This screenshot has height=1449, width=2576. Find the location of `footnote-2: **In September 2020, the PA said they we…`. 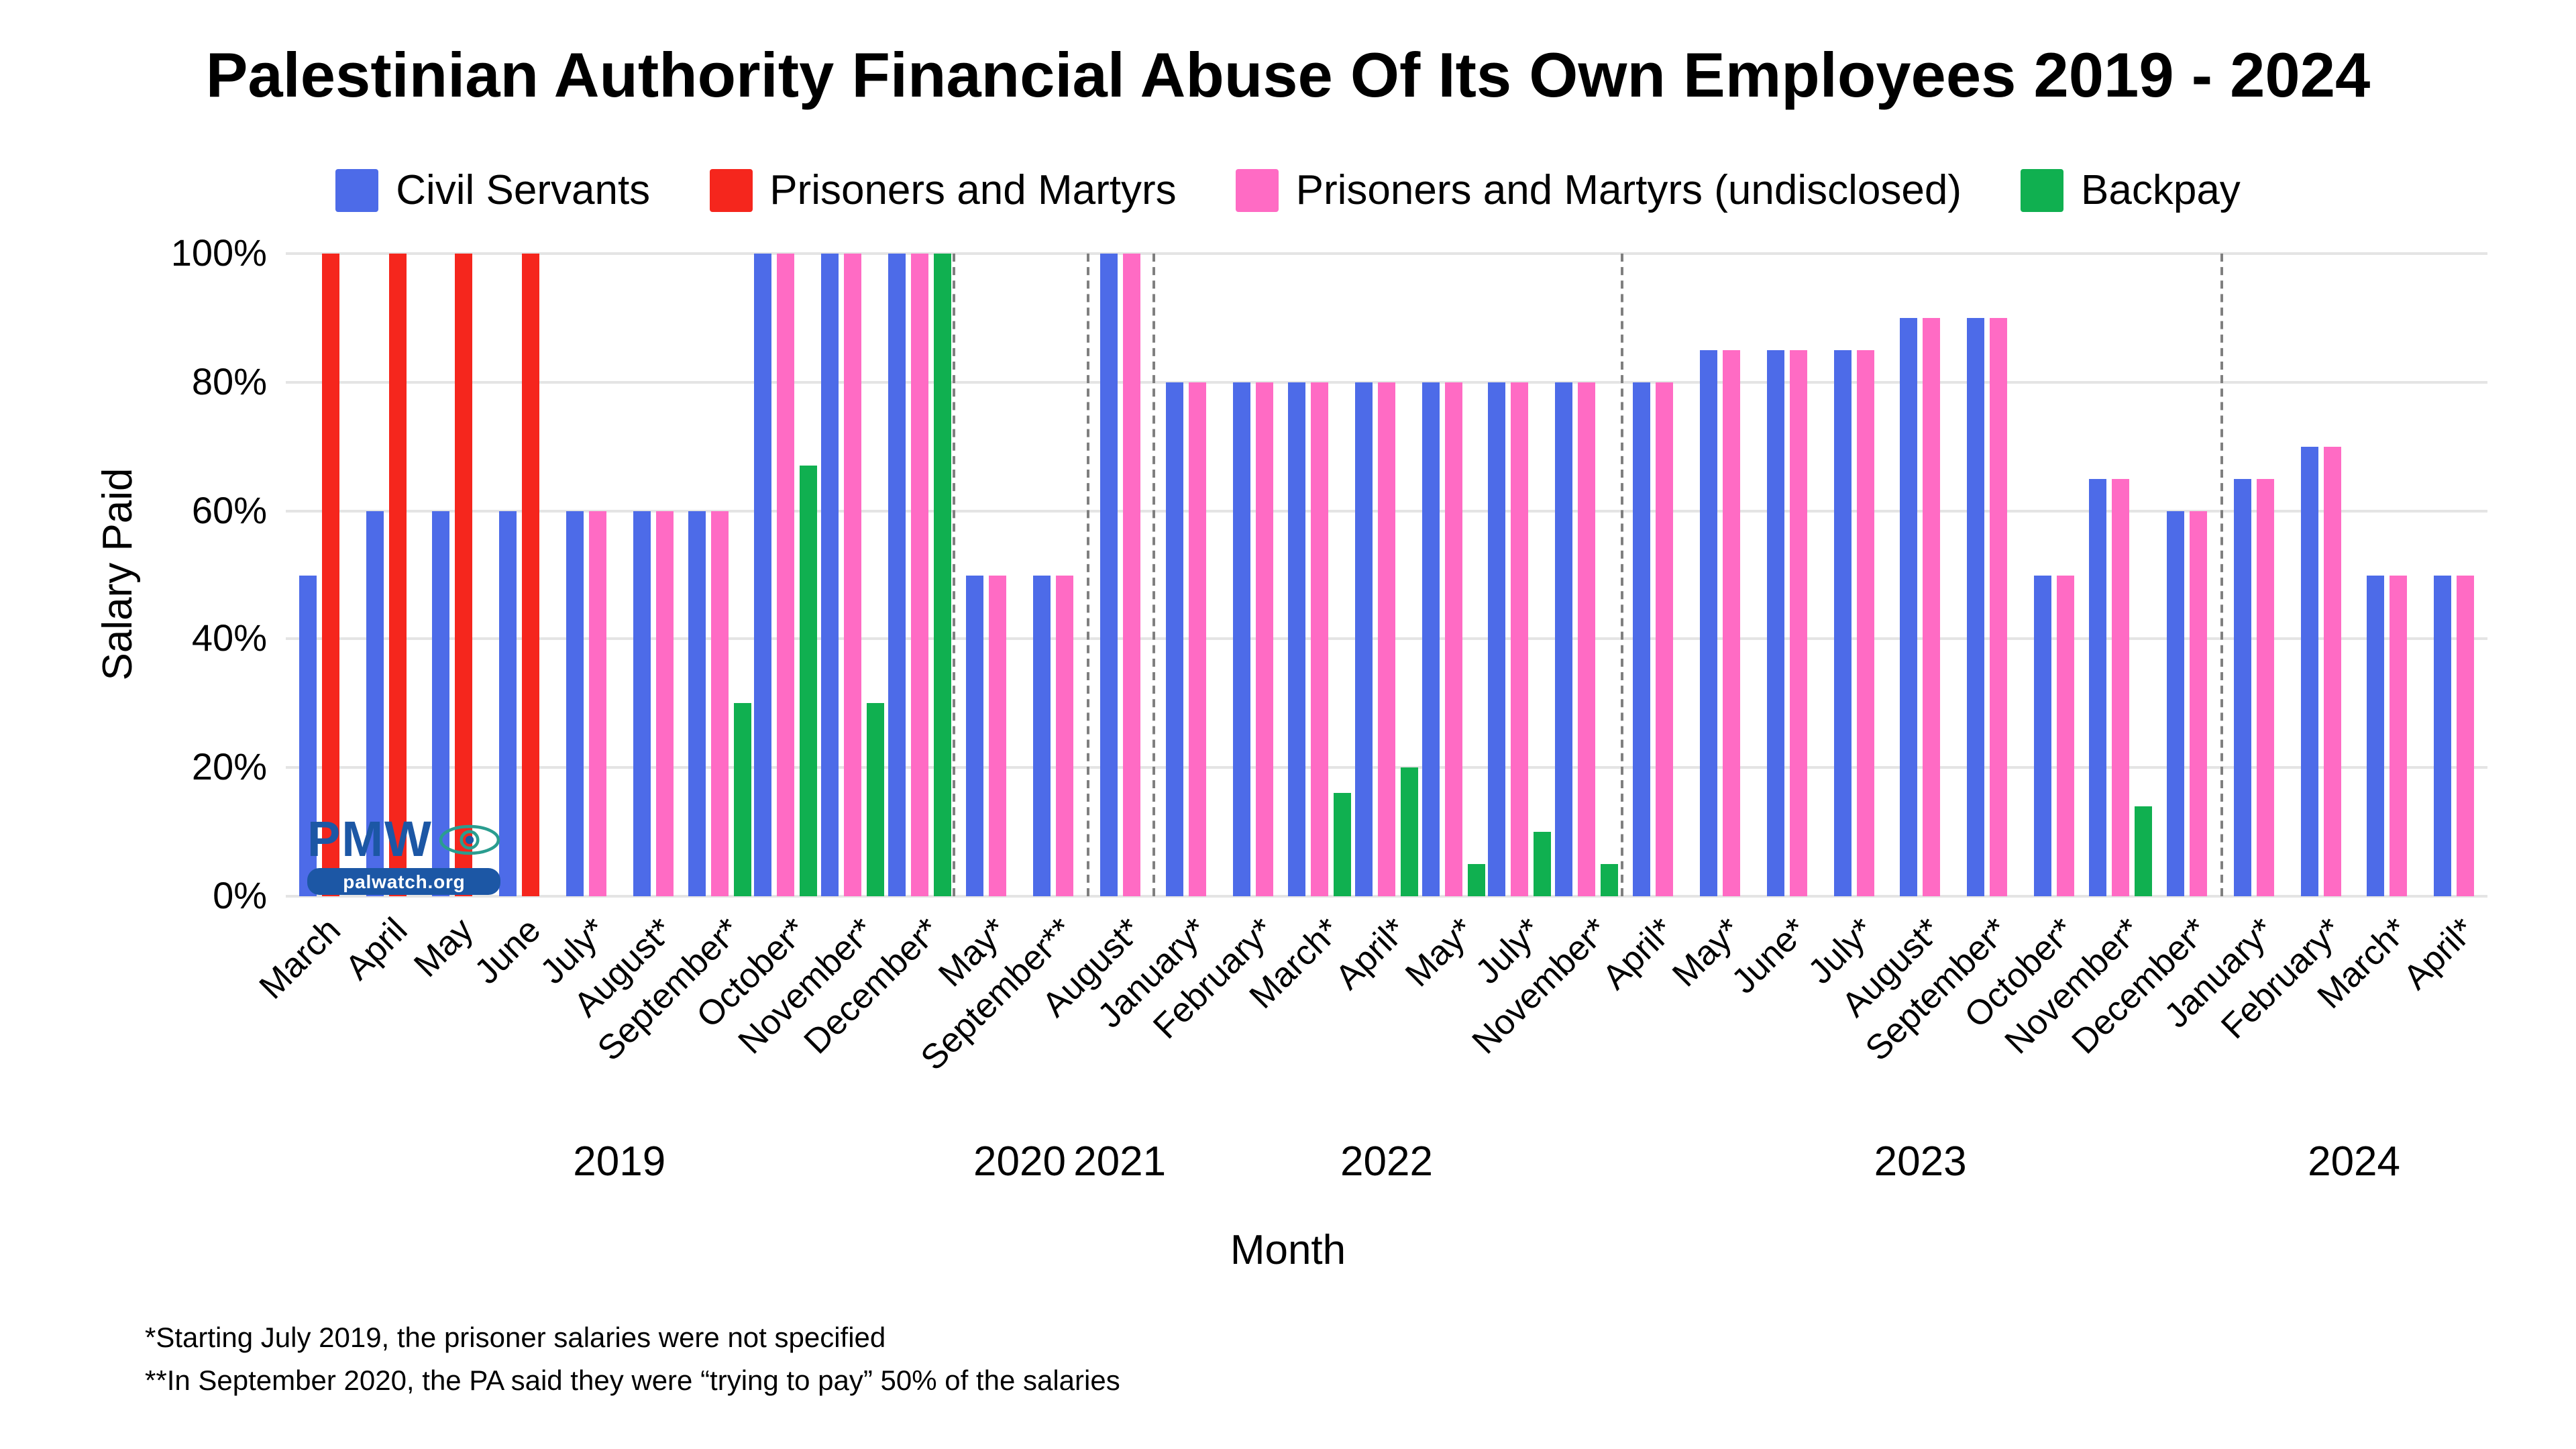

footnote-2: **In September 2020, the PA said they we… is located at coordinates (632, 1381).